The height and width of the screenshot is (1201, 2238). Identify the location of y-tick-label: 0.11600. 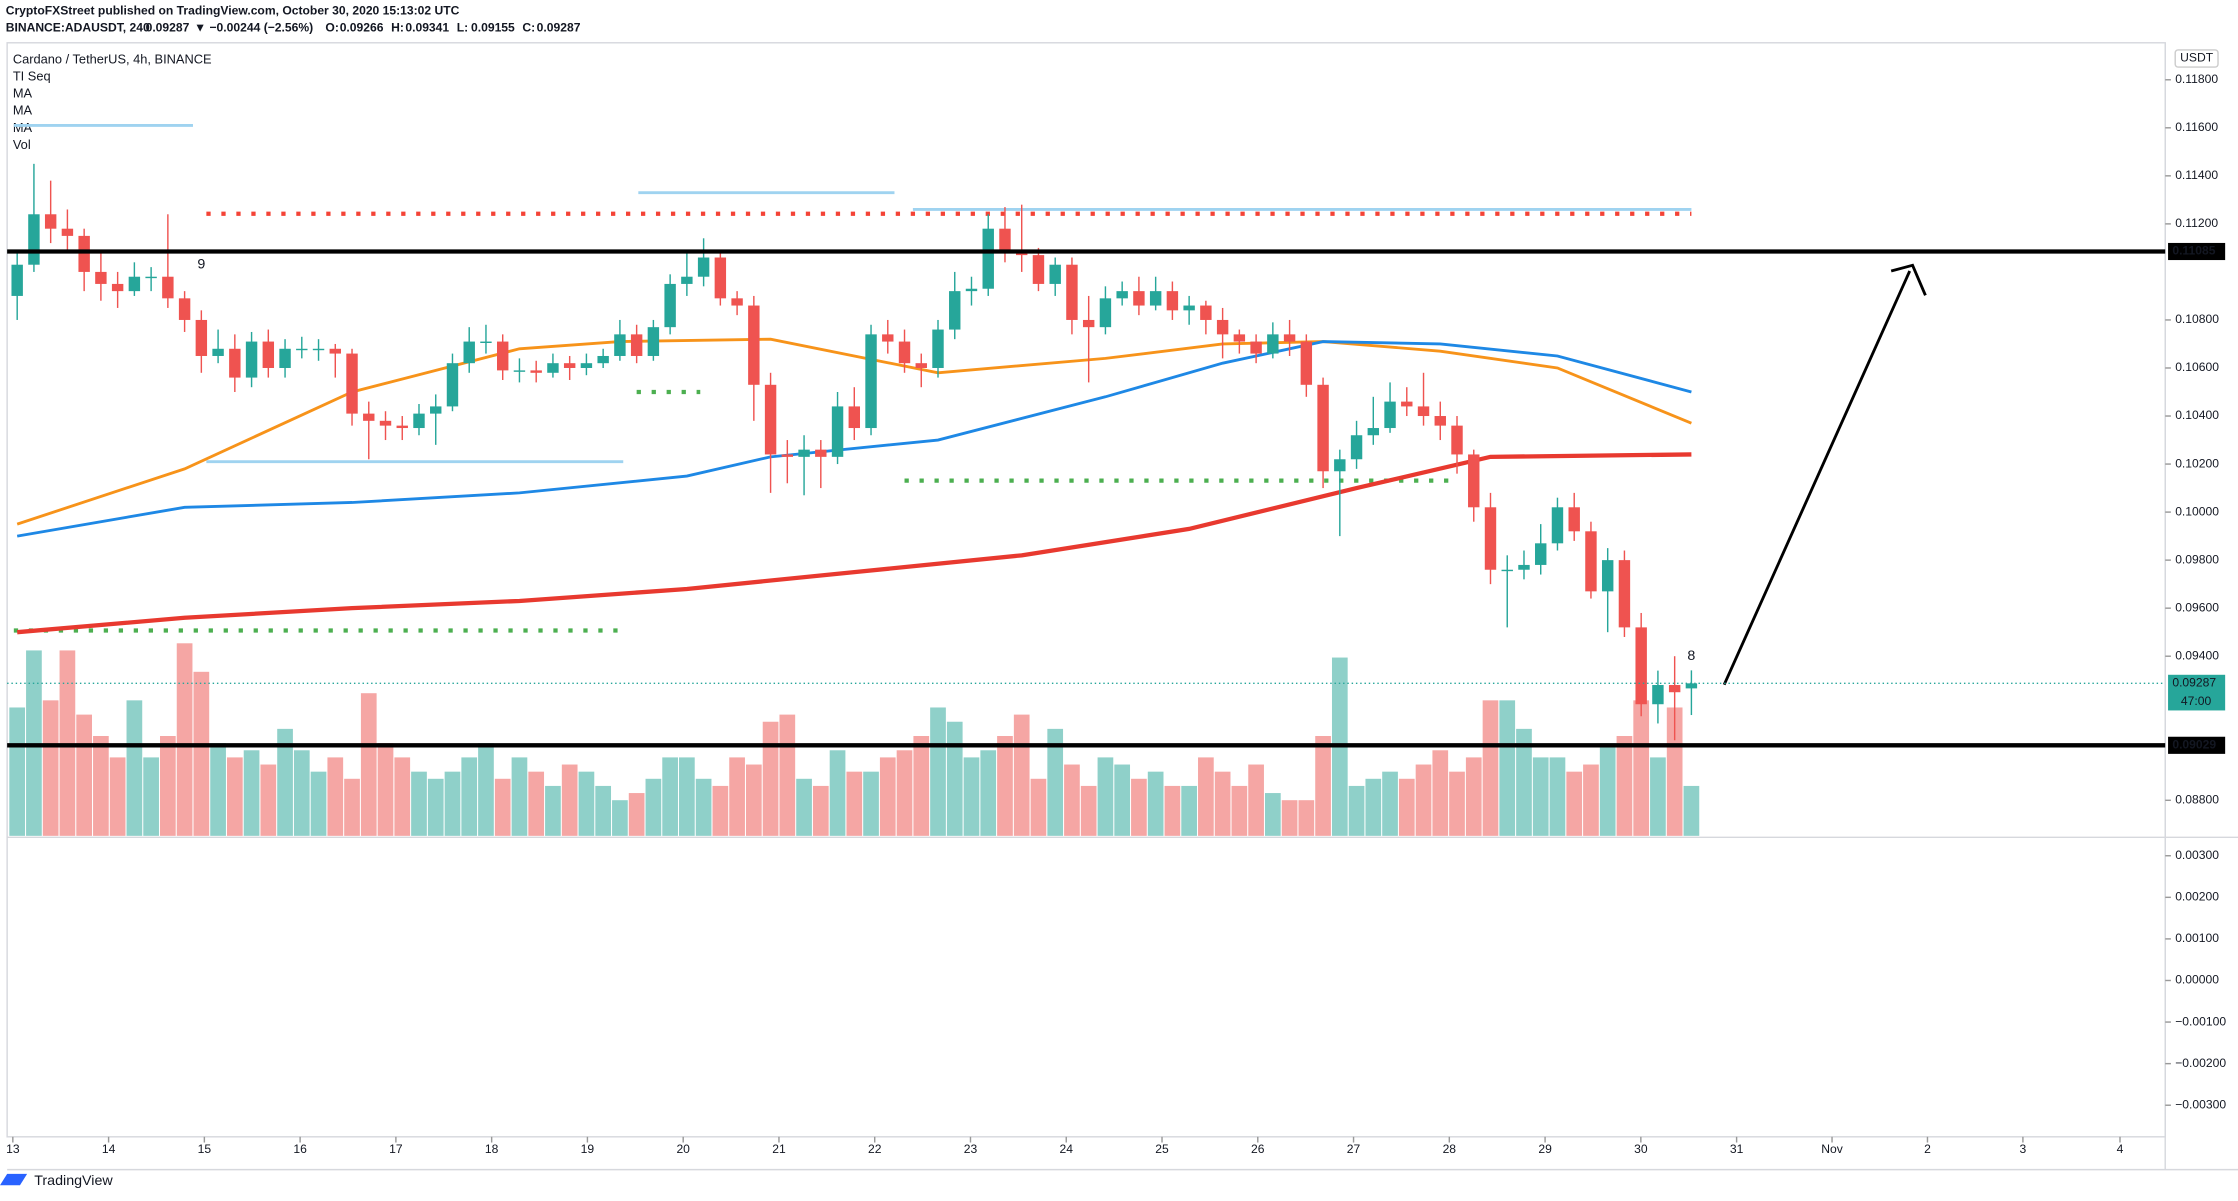
(2196, 127).